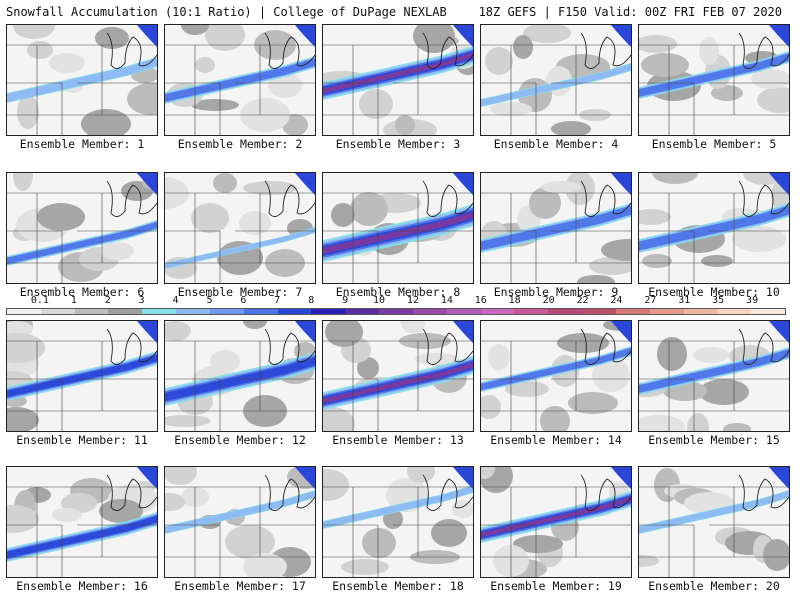  What do you see at coordinates (548, 300) in the screenshot?
I see `legend-label: 20` at bounding box center [548, 300].